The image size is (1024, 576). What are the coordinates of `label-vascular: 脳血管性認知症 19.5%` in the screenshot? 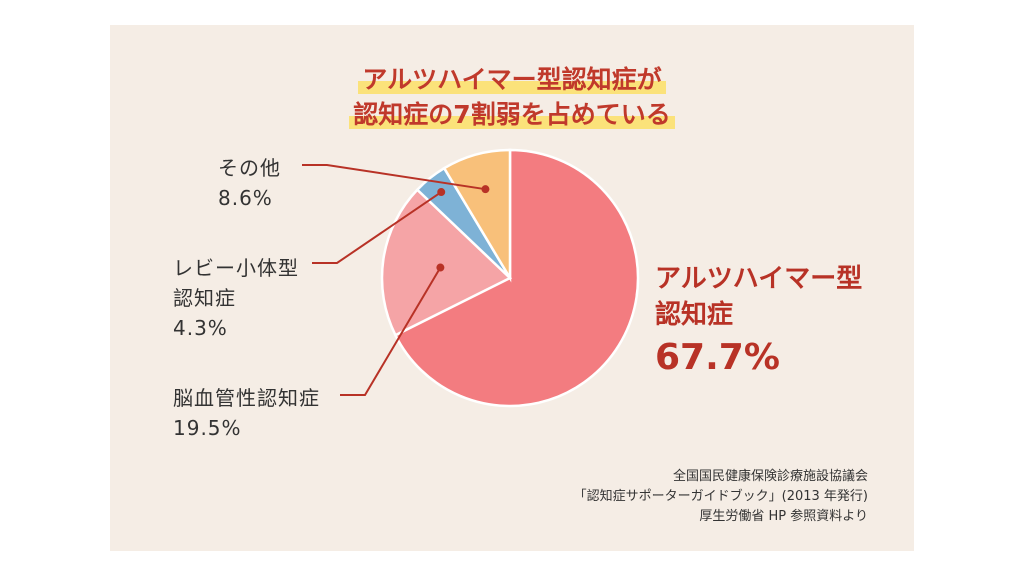 It's located at (246, 413).